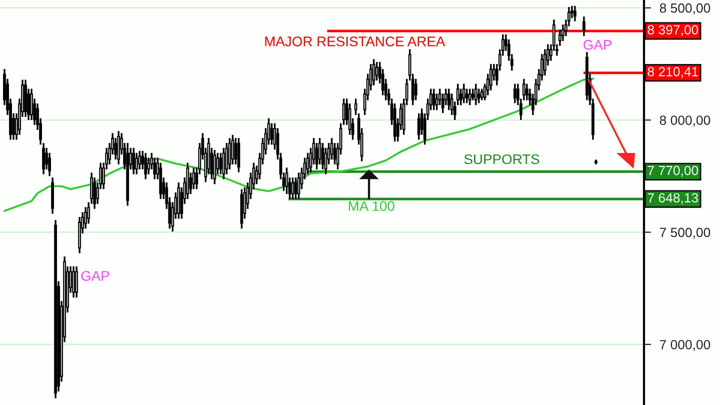 The height and width of the screenshot is (405, 720). I want to click on y-tick-label: 8 500,00, so click(685, 8).